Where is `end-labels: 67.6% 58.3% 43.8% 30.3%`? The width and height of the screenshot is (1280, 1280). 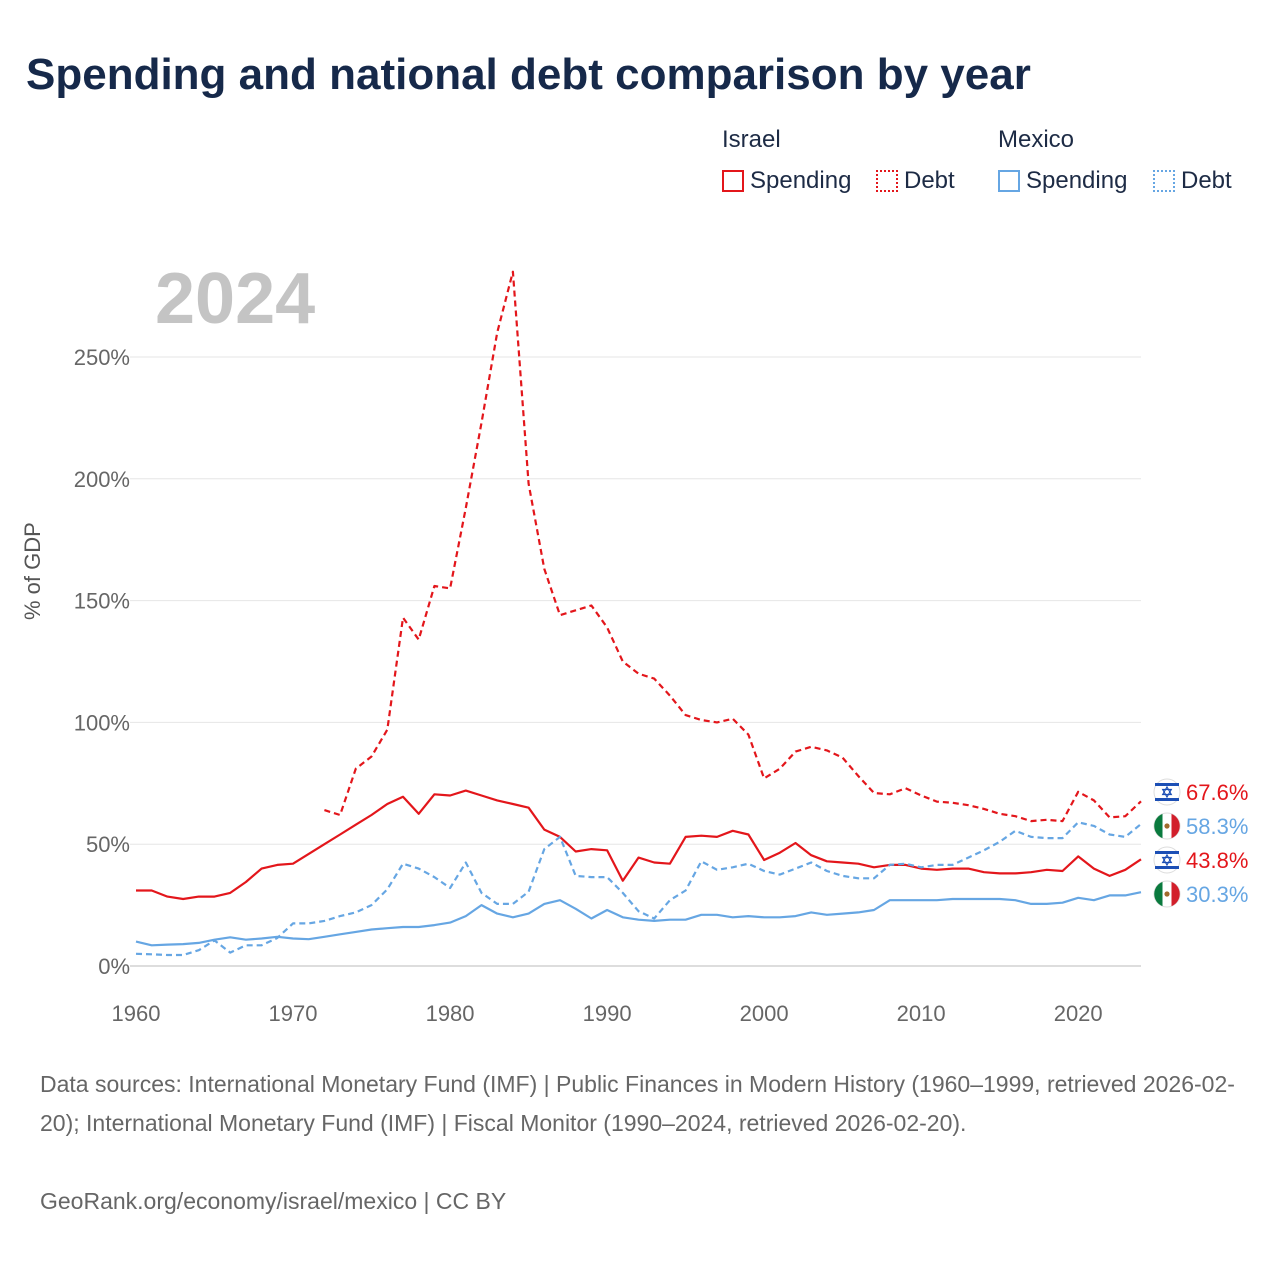 end-labels: 67.6% 58.3% 43.8% 30.3% is located at coordinates (1200, 843).